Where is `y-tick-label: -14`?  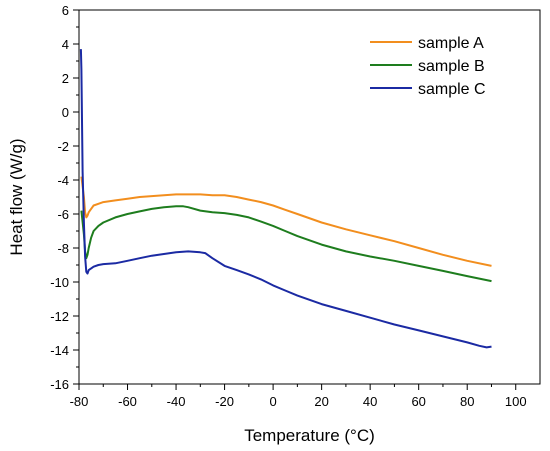 y-tick-label: -14 is located at coordinates (59, 350).